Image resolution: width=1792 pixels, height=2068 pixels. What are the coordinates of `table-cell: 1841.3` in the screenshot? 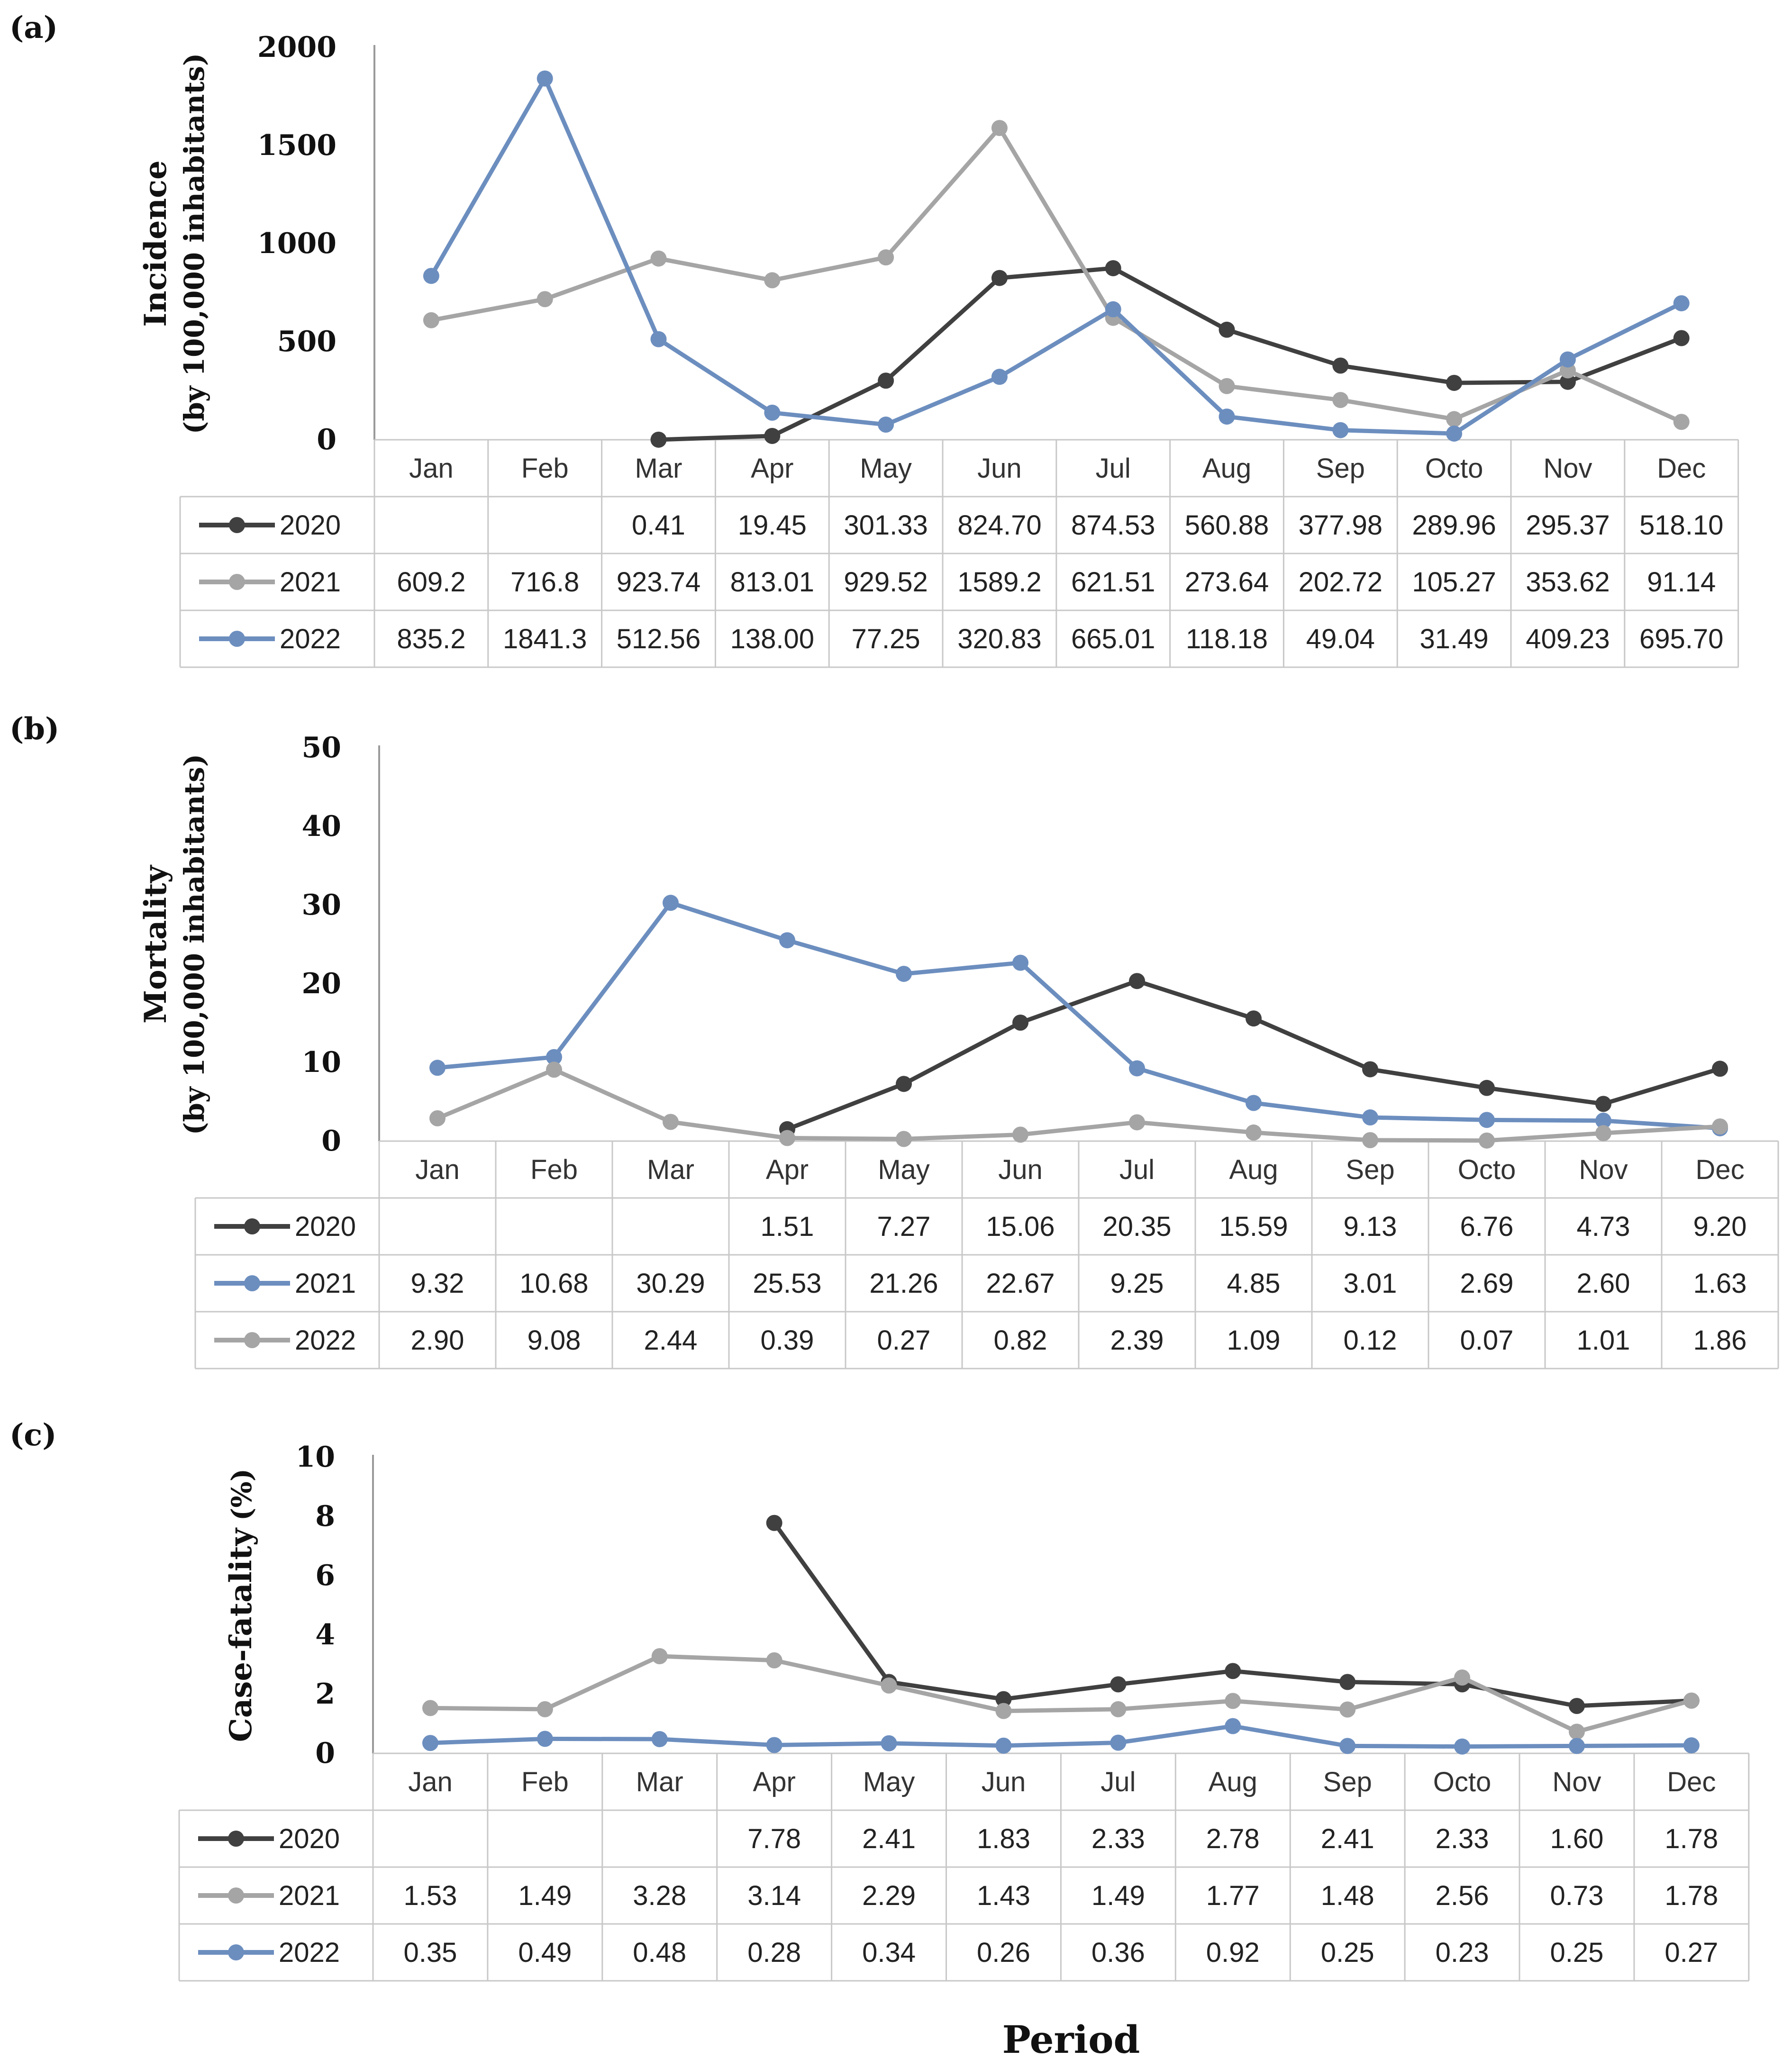 It's located at (545, 639).